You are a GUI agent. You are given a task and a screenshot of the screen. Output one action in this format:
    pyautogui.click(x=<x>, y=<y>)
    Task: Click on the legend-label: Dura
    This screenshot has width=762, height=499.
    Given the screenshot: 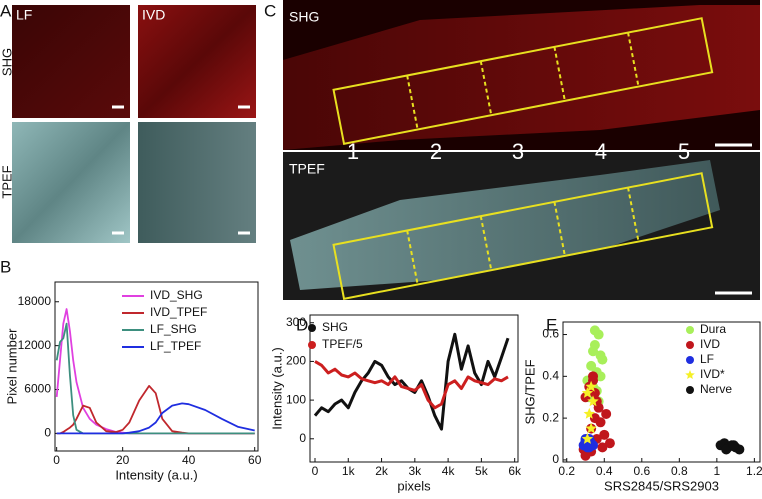 What is the action you would take?
    pyautogui.click(x=713, y=329)
    